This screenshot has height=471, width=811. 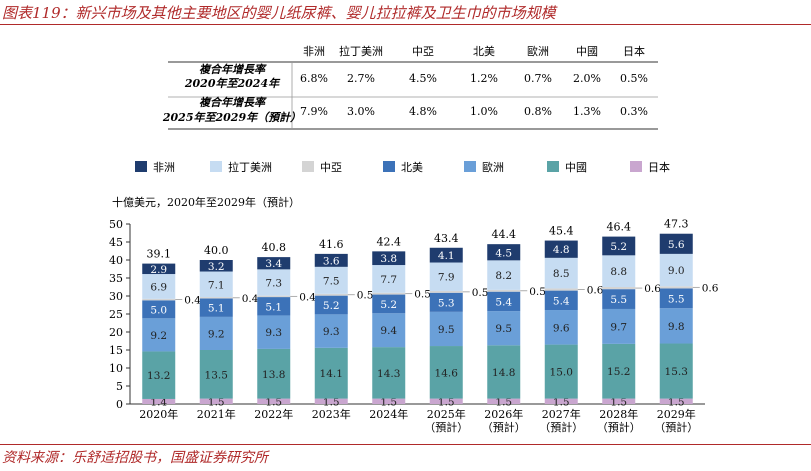 I want to click on y-tick-label: 50, so click(x=116, y=224).